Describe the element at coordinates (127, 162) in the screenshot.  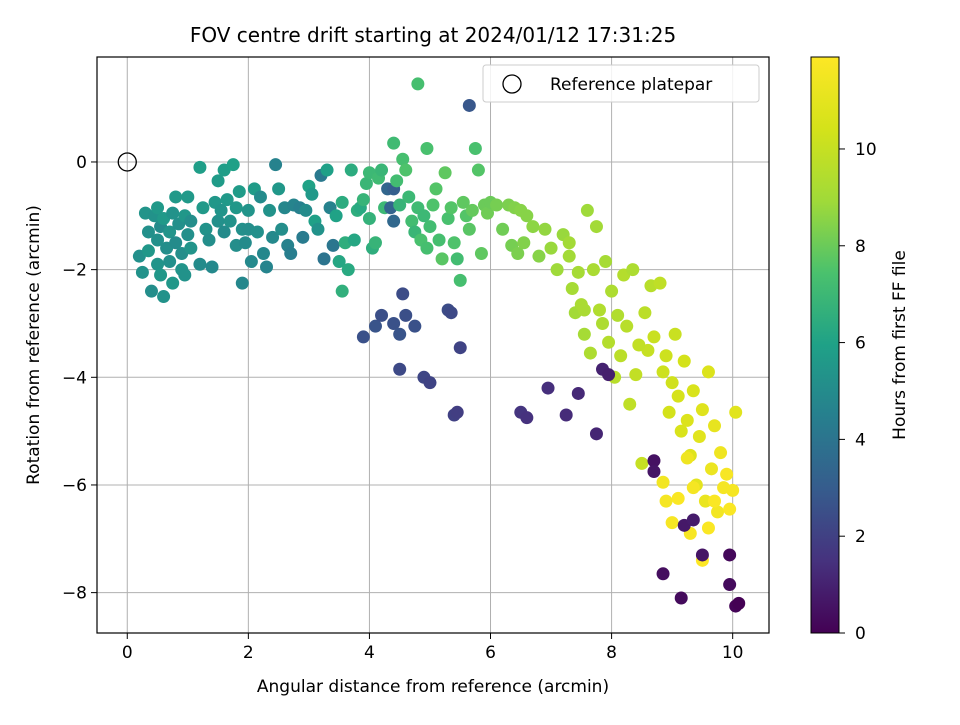
I see `reference-platepar-marker` at that location.